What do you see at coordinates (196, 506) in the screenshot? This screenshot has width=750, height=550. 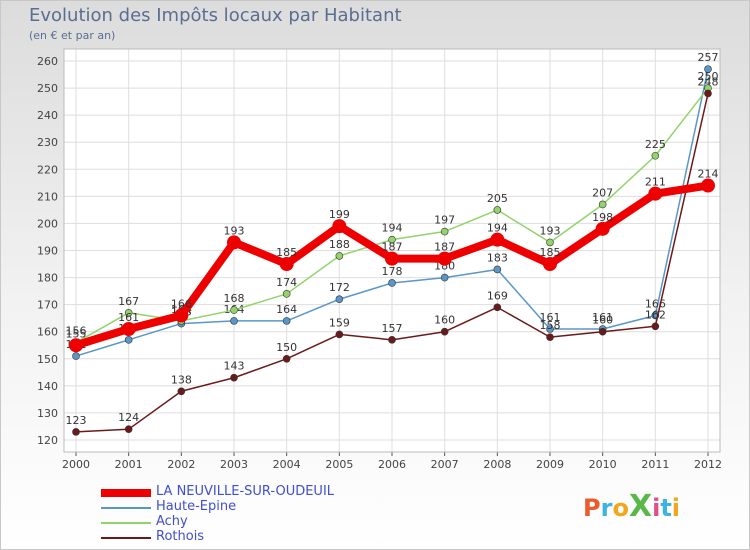 I see `legend-label: Haute-Epine` at bounding box center [196, 506].